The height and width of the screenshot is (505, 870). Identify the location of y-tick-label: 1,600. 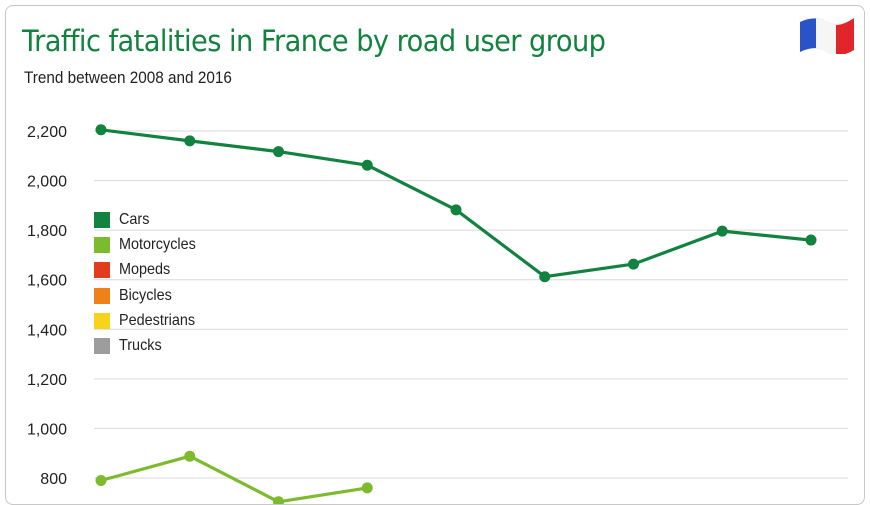
(47, 281).